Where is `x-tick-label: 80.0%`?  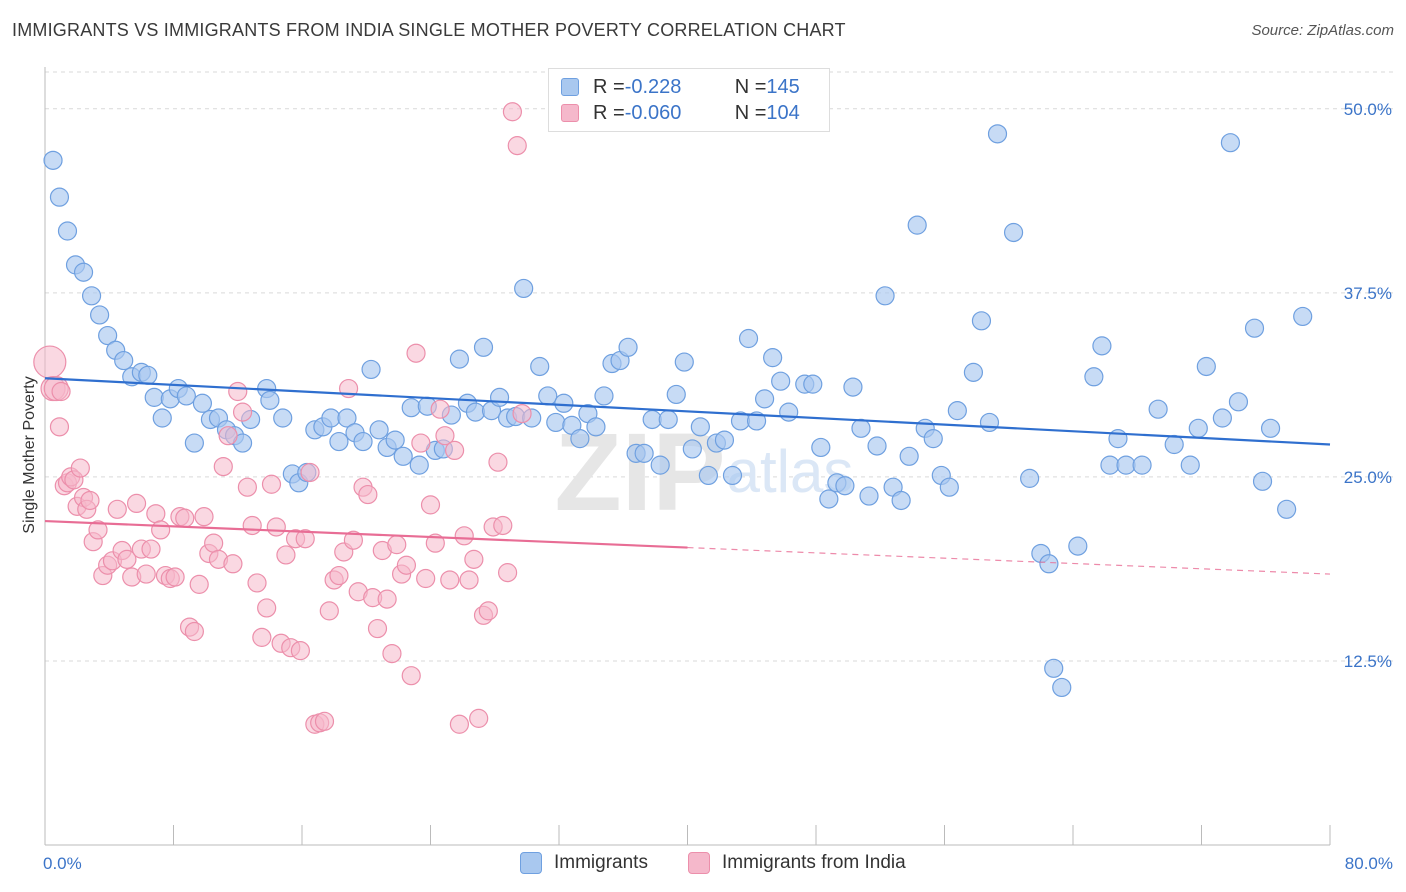
x-tick-label: 80.0% is located at coordinates (1369, 863).